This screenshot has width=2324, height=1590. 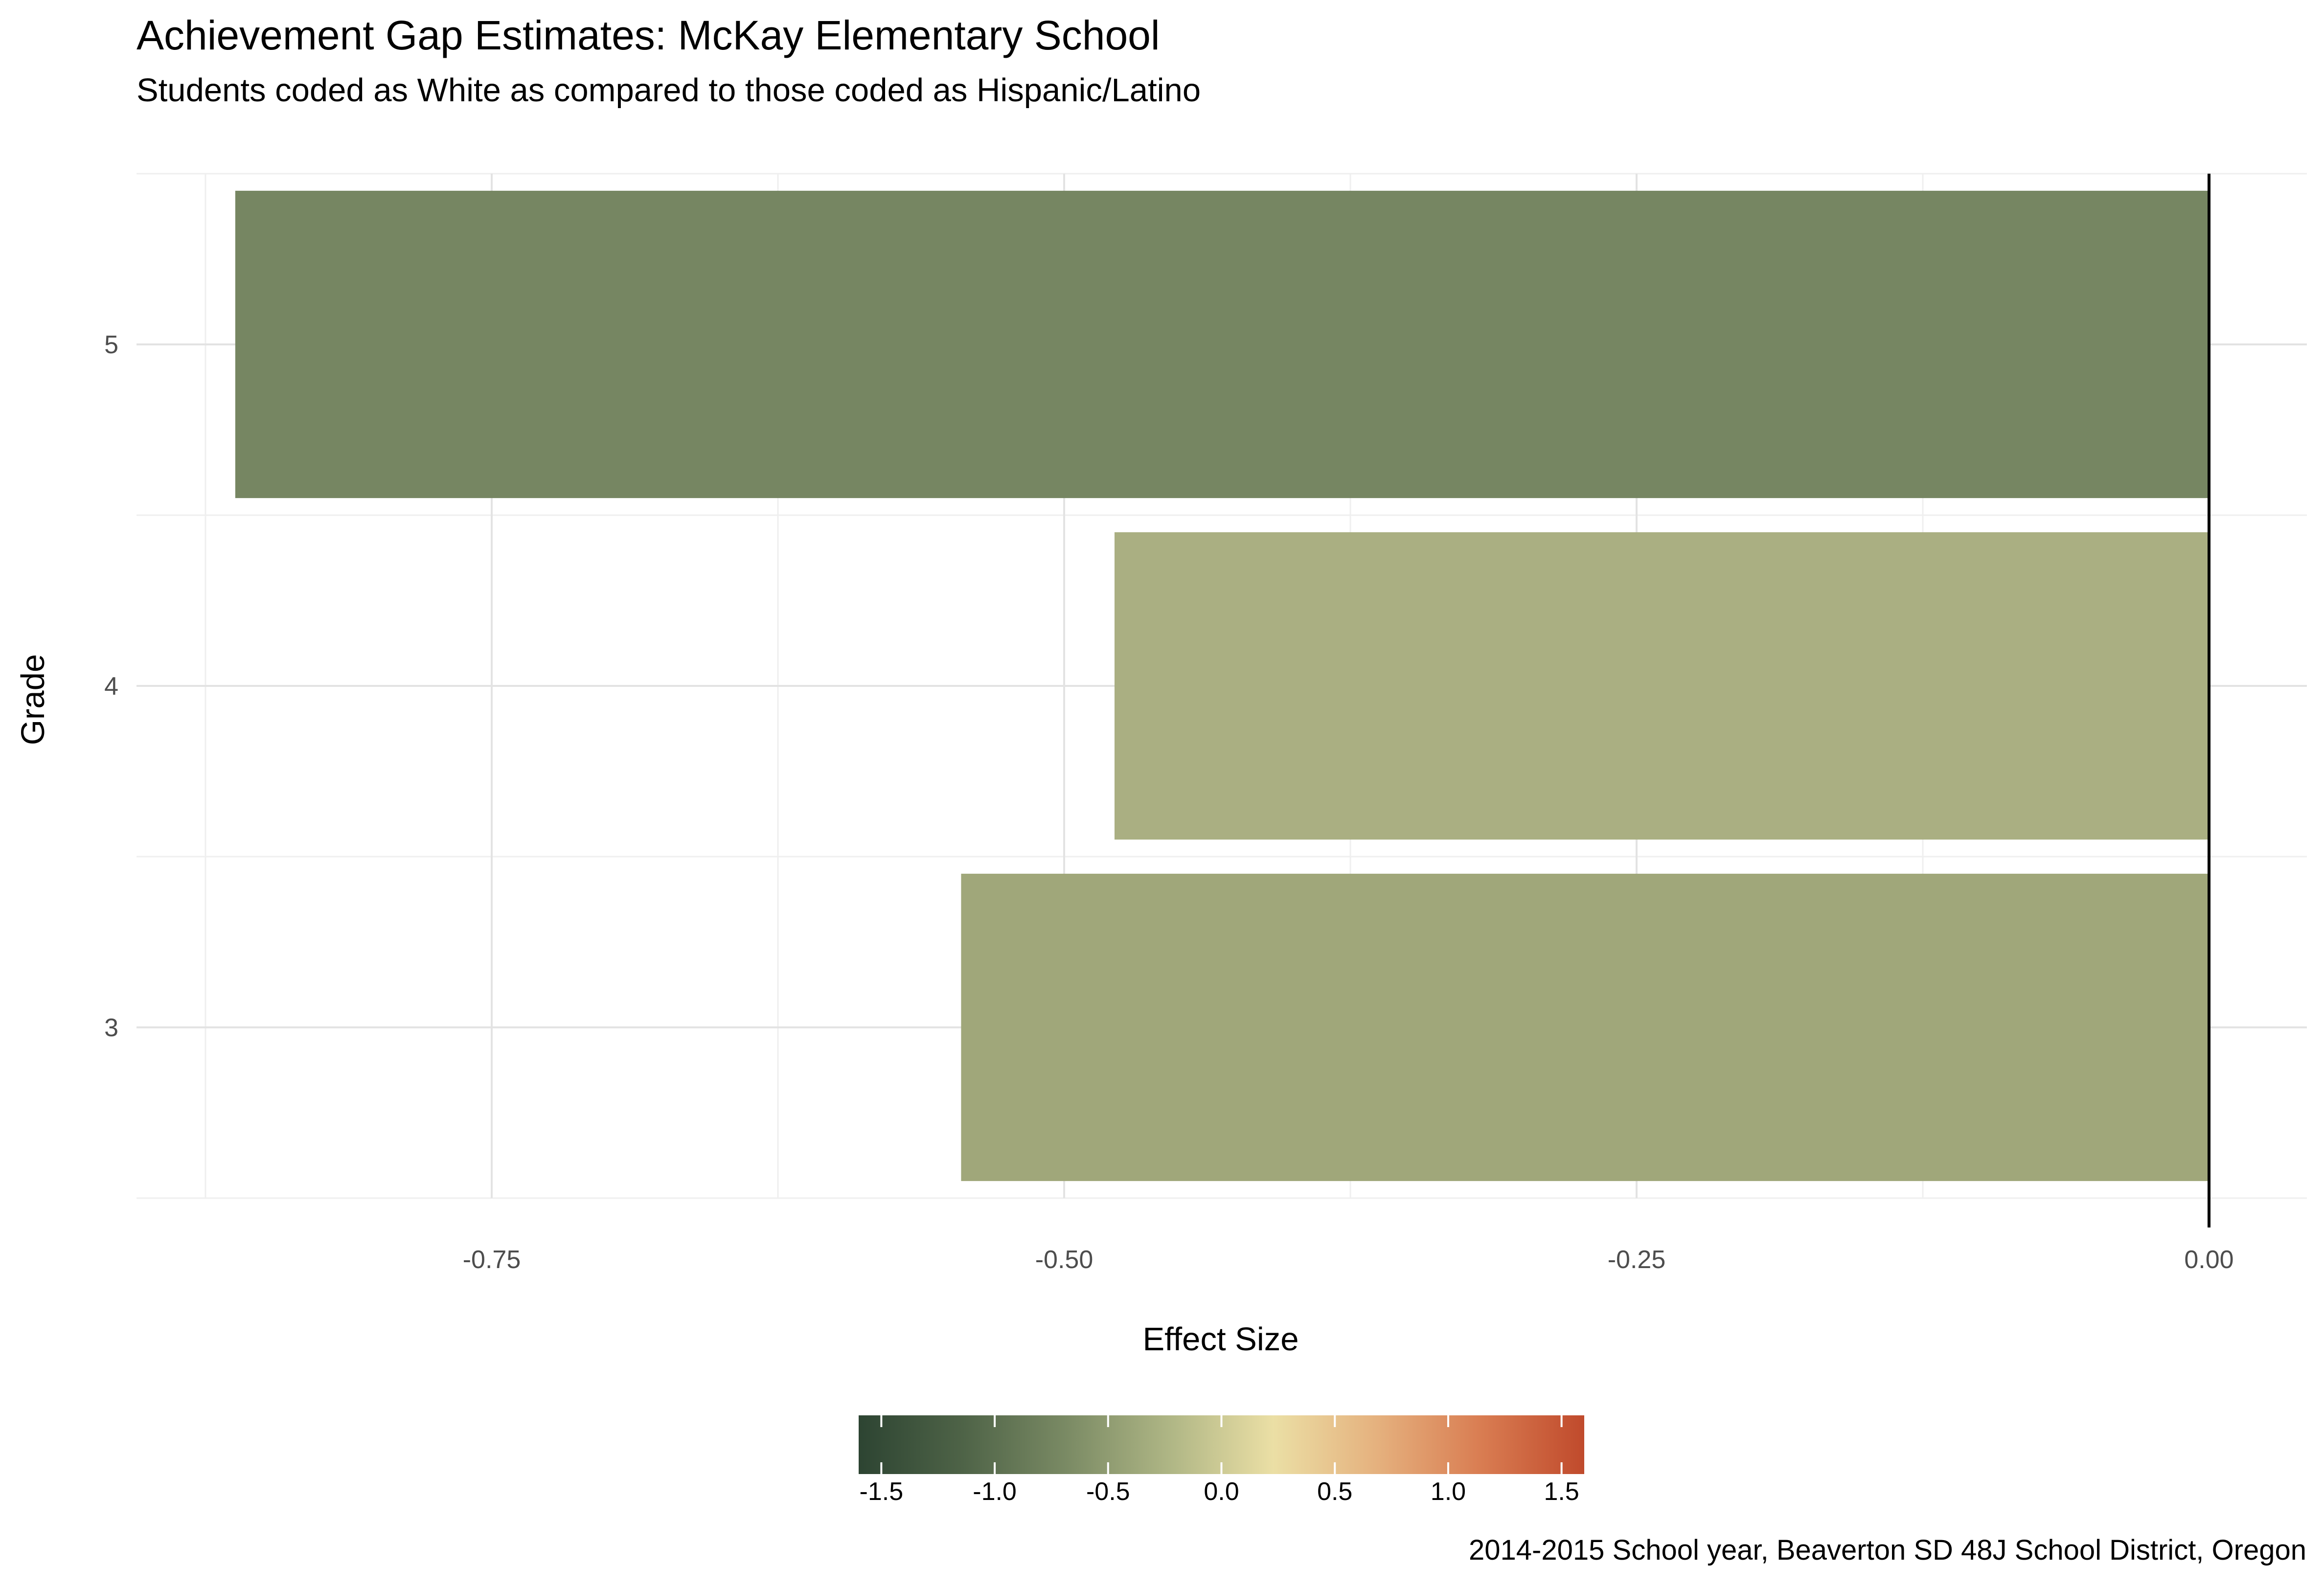 I want to click on colorbar-labels: -1.5 -1.0 -0.5 0.0 0.5 1.0 1.5, so click(x=1220, y=1492).